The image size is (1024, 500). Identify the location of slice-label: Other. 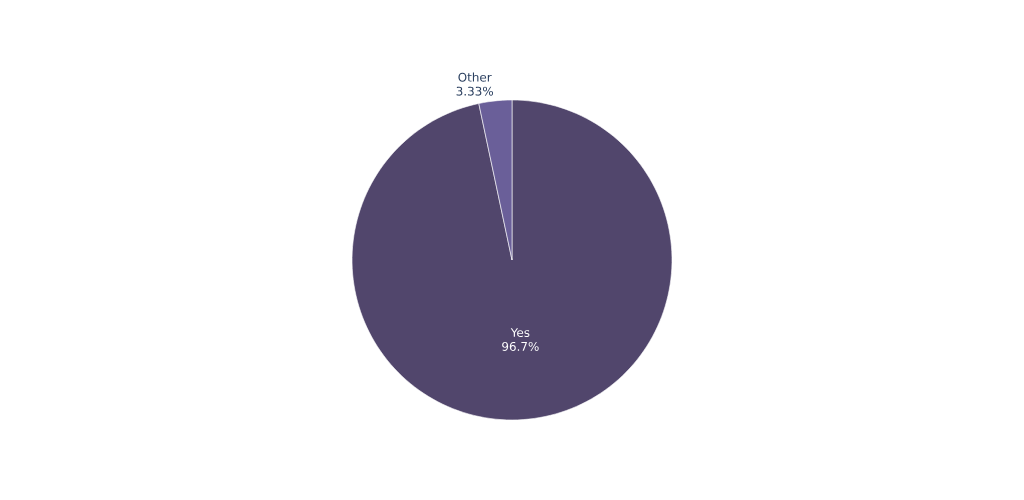
(475, 77).